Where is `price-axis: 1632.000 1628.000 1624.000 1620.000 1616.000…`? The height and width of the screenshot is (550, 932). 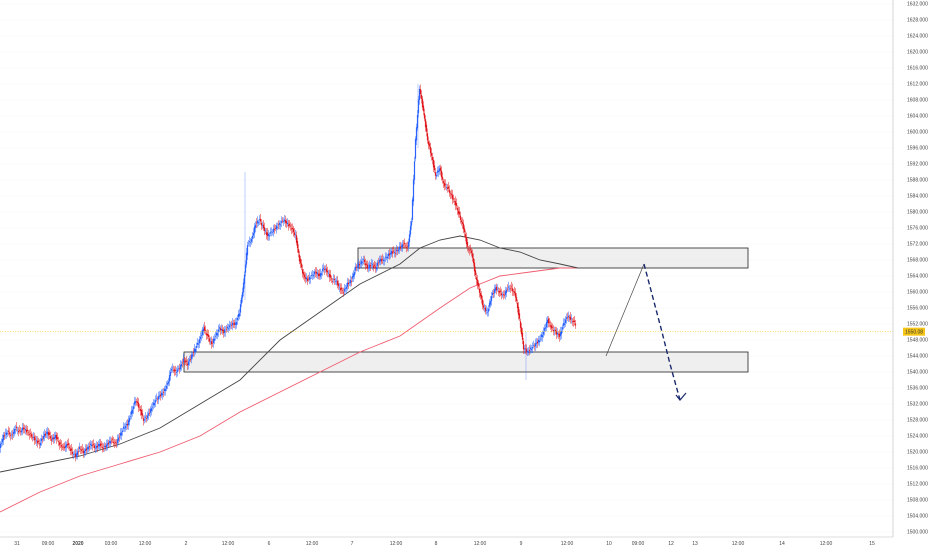 price-axis: 1632.000 1628.000 1624.000 1620.000 1616.000… is located at coordinates (910, 268).